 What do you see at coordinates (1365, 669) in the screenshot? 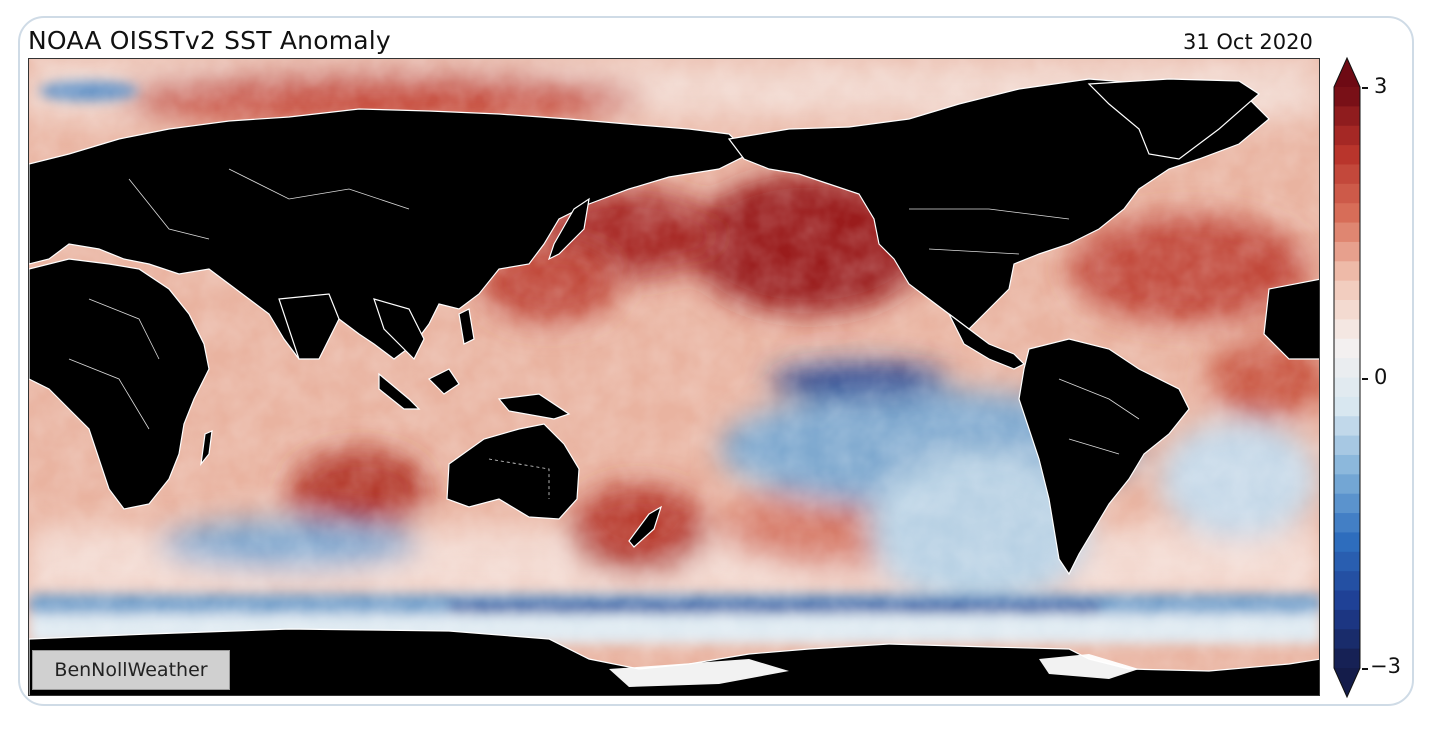
I see `tick-mark-min` at bounding box center [1365, 669].